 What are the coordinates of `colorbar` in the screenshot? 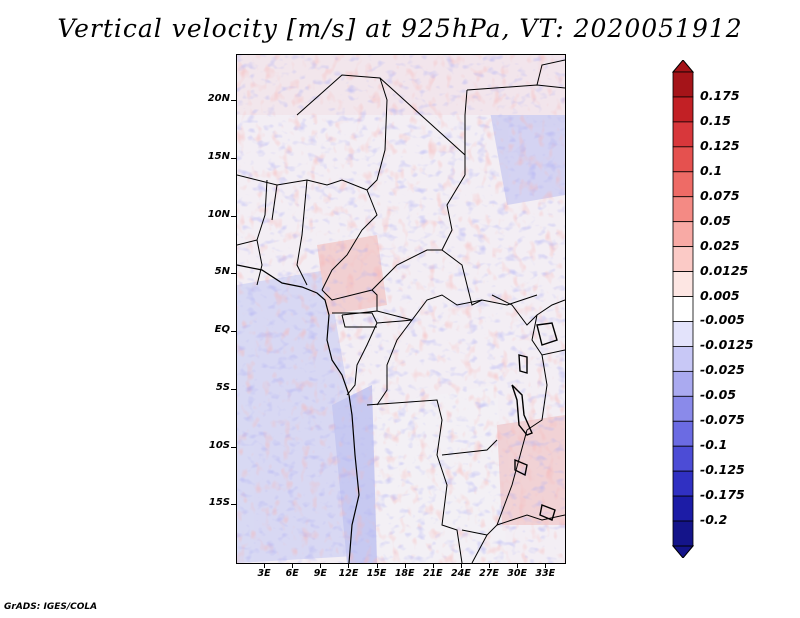 It's located at (683, 309).